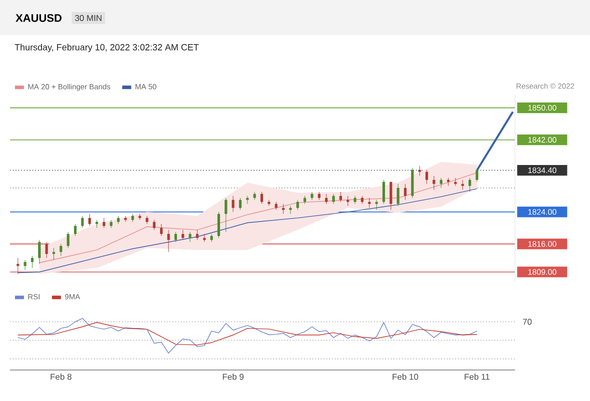 This screenshot has height=401, width=590. What do you see at coordinates (542, 244) in the screenshot?
I see `y-tick-label: 1816.00` at bounding box center [542, 244].